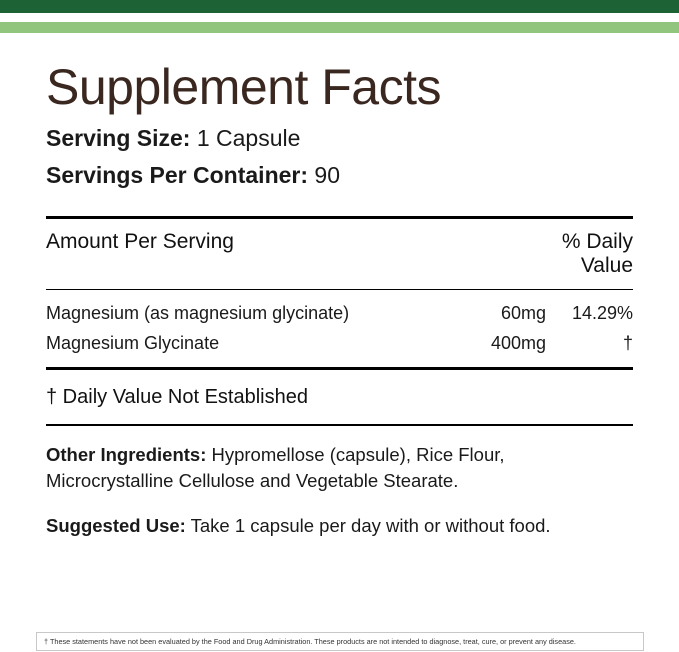 This screenshot has width=679, height=652. I want to click on nutrient-daily-value: 14.29%, so click(602, 313).